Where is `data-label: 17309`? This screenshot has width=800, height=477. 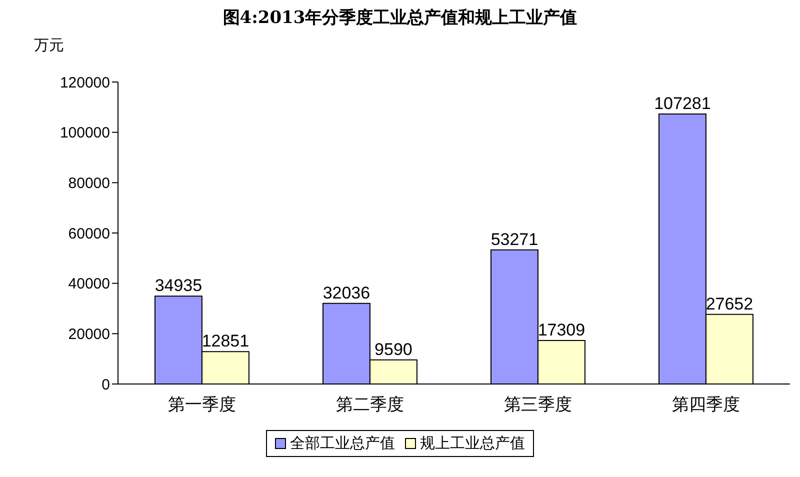 data-label: 17309 is located at coordinates (562, 330).